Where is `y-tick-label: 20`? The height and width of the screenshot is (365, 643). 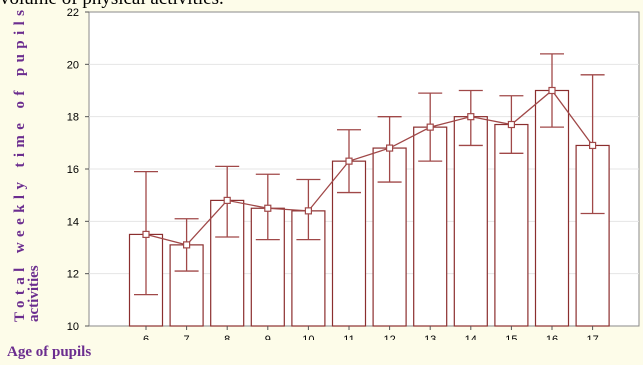 y-tick-label: 20 is located at coordinates (73, 65).